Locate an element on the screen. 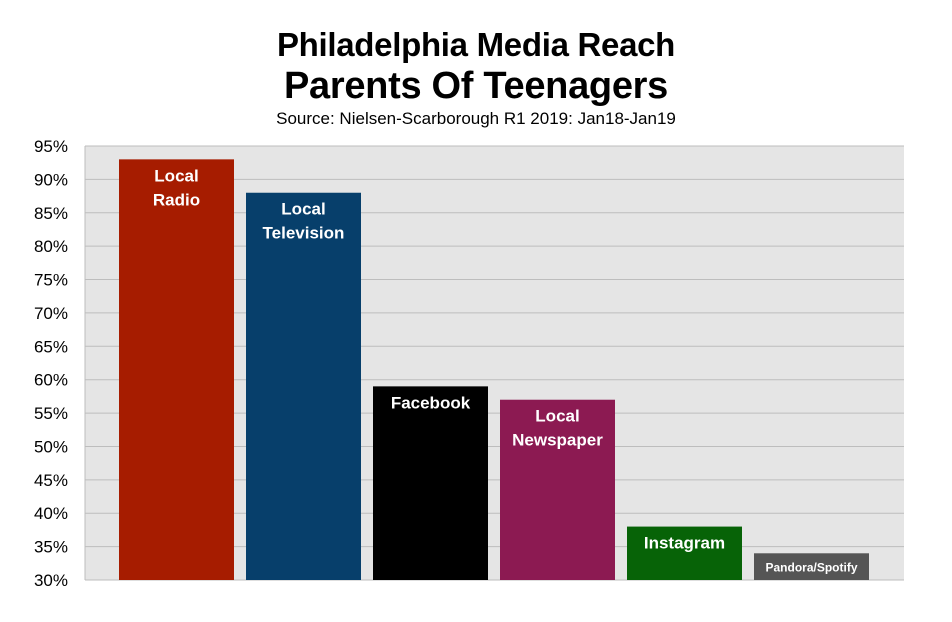 The image size is (952, 622). bar-instagram is located at coordinates (684, 553).